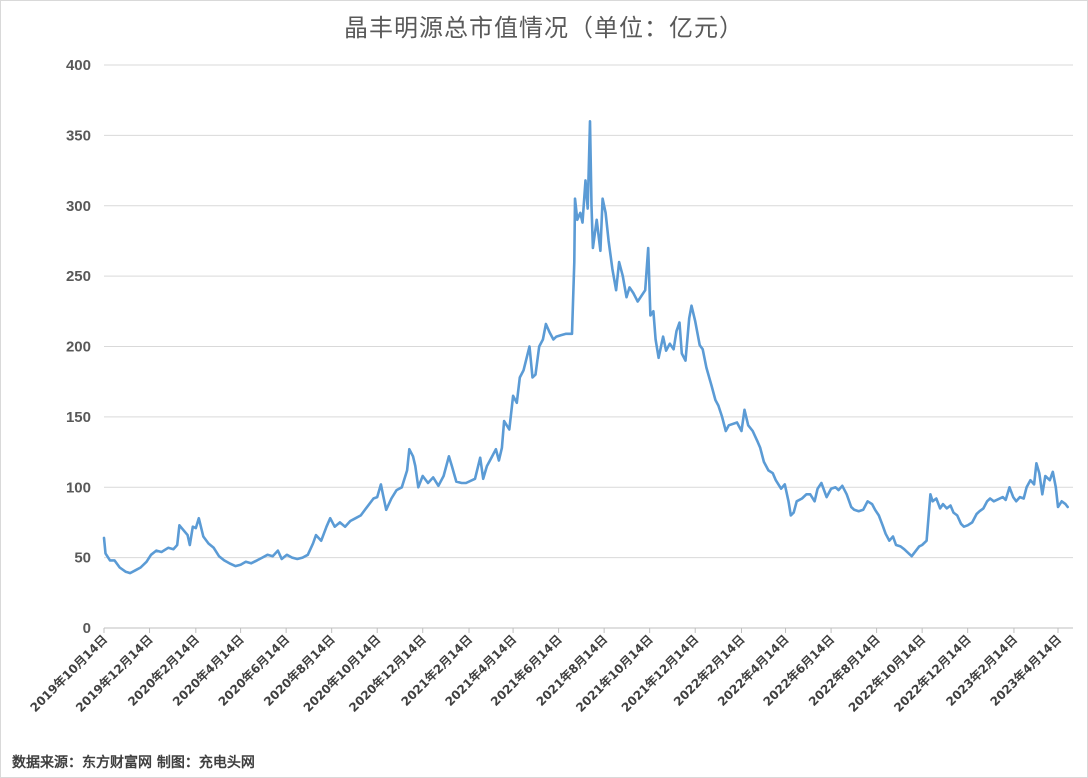 Image resolution: width=1088 pixels, height=778 pixels. What do you see at coordinates (886, 673) in the screenshot?
I see `x-tick-label: 2022年10月14日` at bounding box center [886, 673].